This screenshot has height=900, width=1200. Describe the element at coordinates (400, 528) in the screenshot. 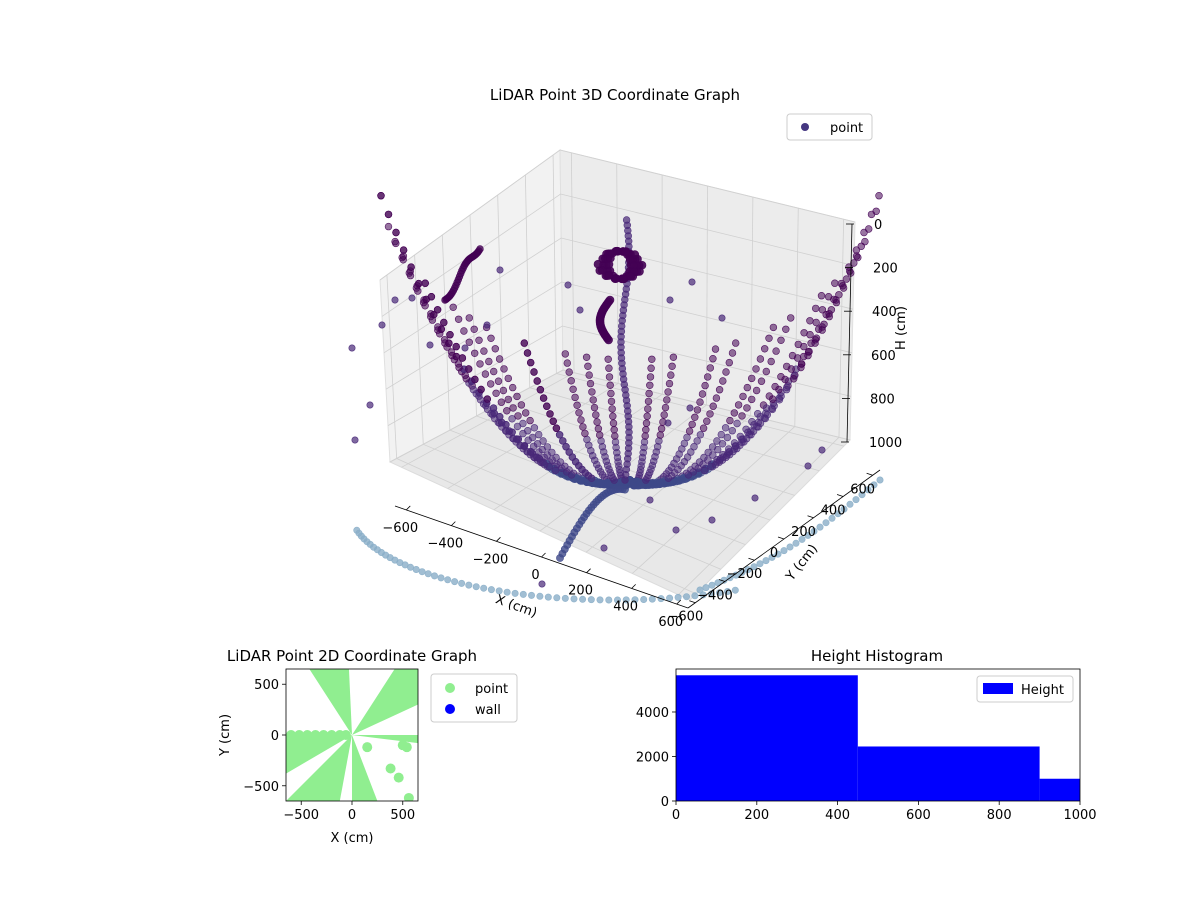

I see `x-tick-label: −600` at that location.